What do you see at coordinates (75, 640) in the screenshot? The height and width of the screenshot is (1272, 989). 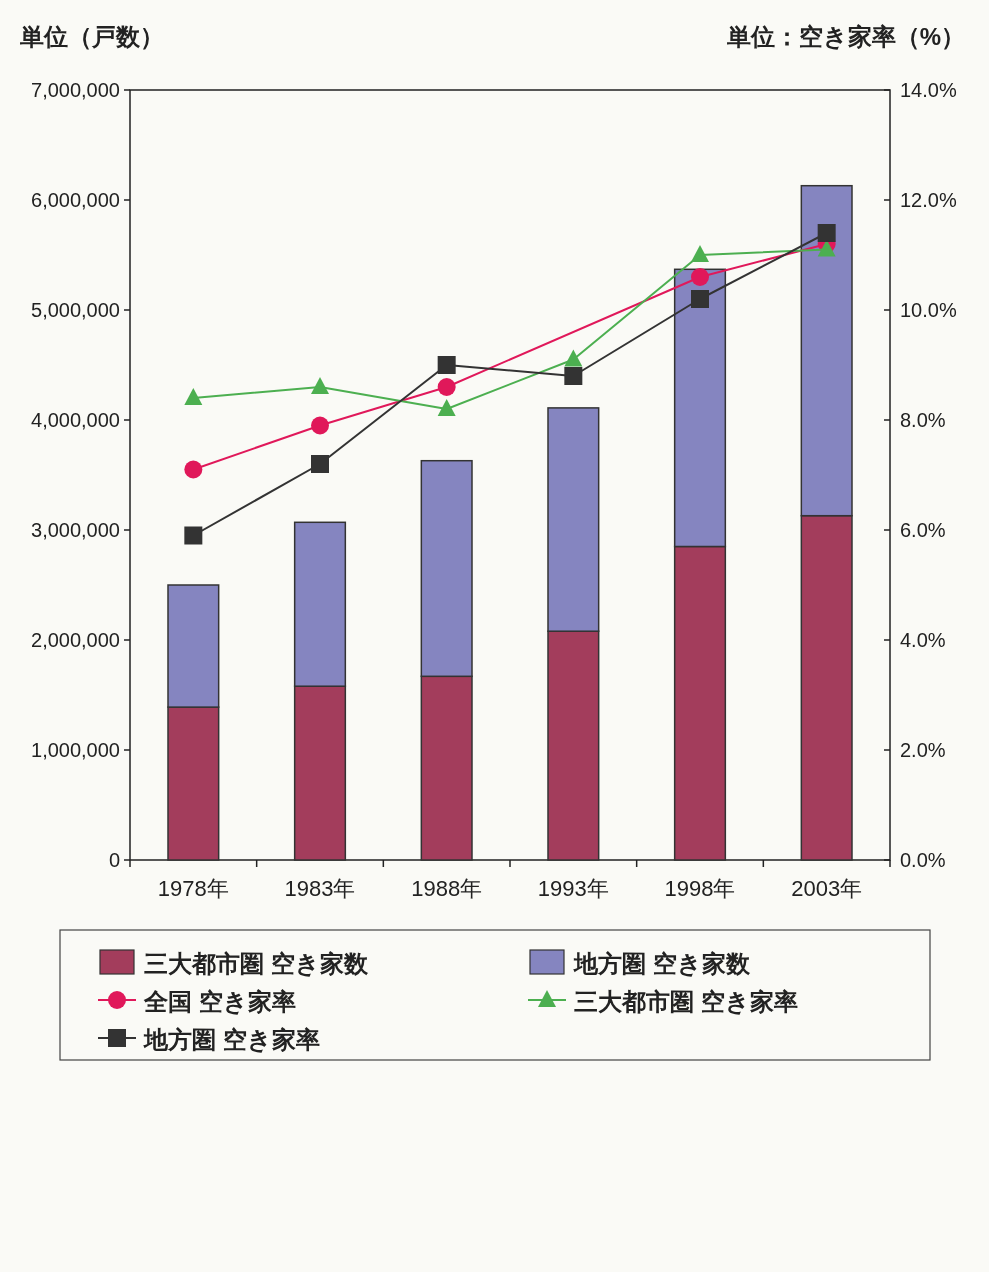 I see `y-tick-label: 2,000,000` at bounding box center [75, 640].